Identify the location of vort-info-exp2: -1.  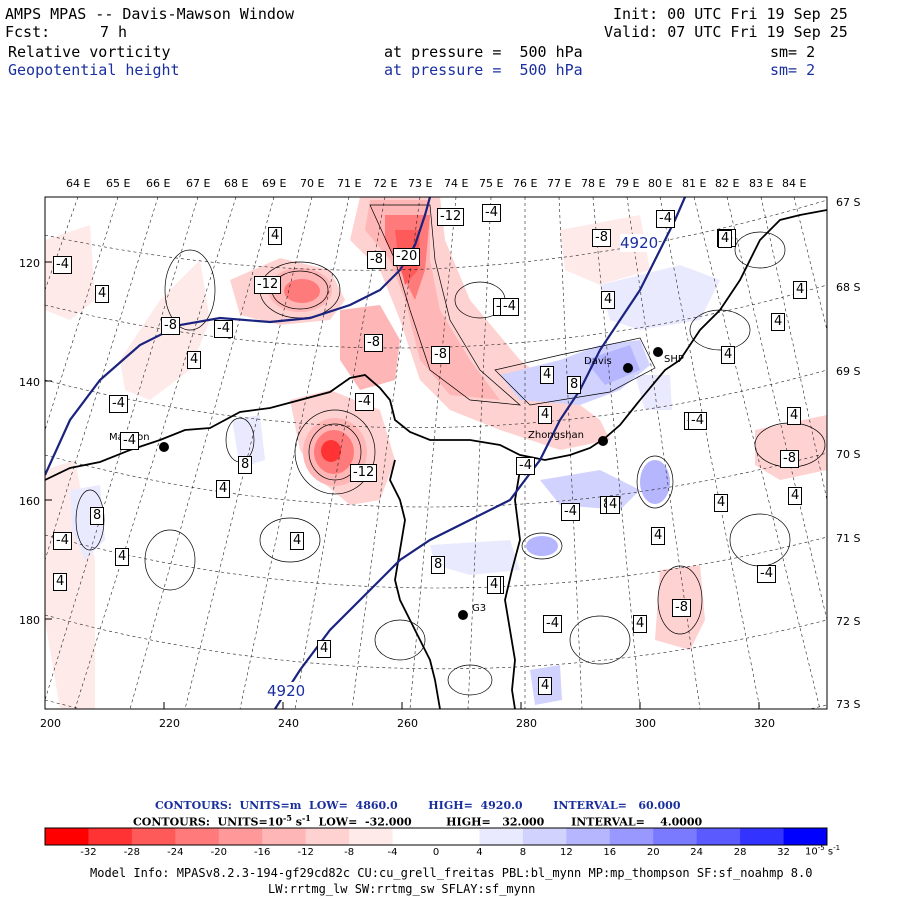
(306, 818).